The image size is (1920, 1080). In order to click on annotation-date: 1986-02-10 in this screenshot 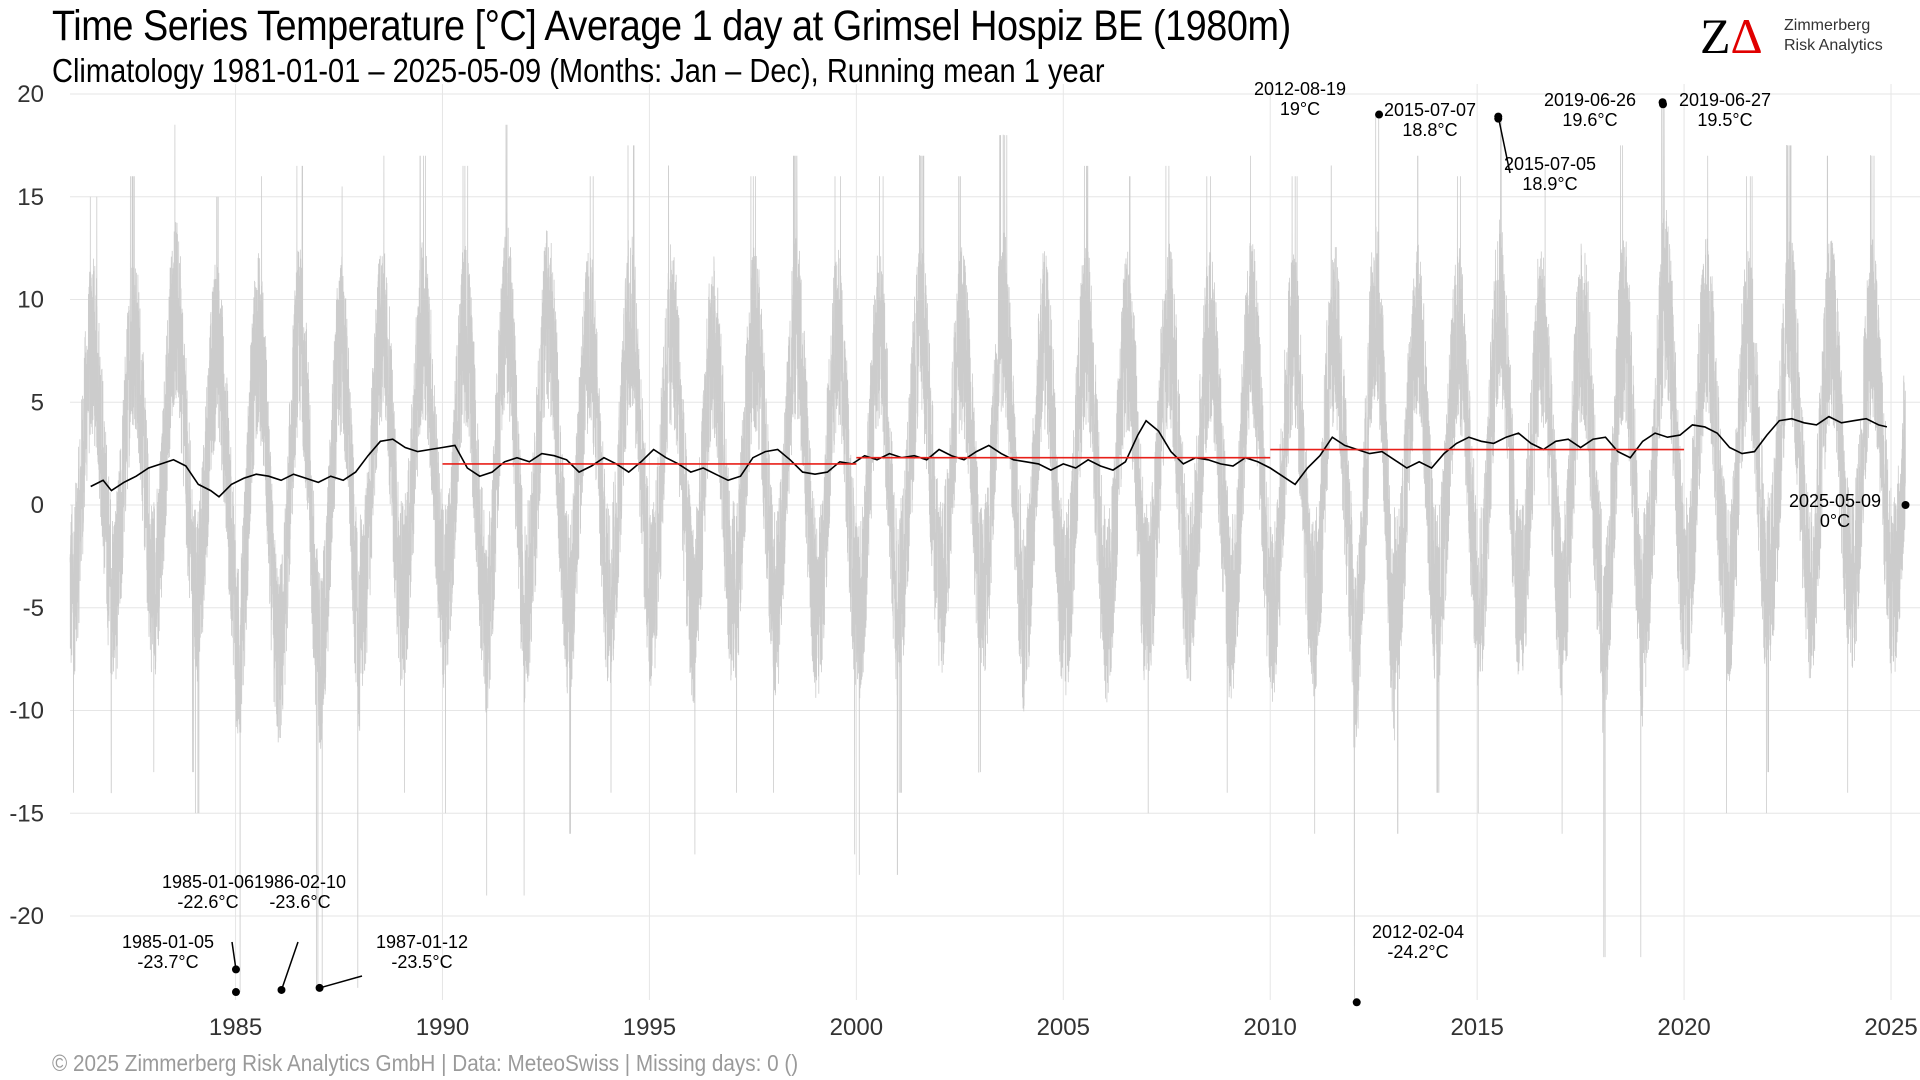, I will do `click(300, 882)`.